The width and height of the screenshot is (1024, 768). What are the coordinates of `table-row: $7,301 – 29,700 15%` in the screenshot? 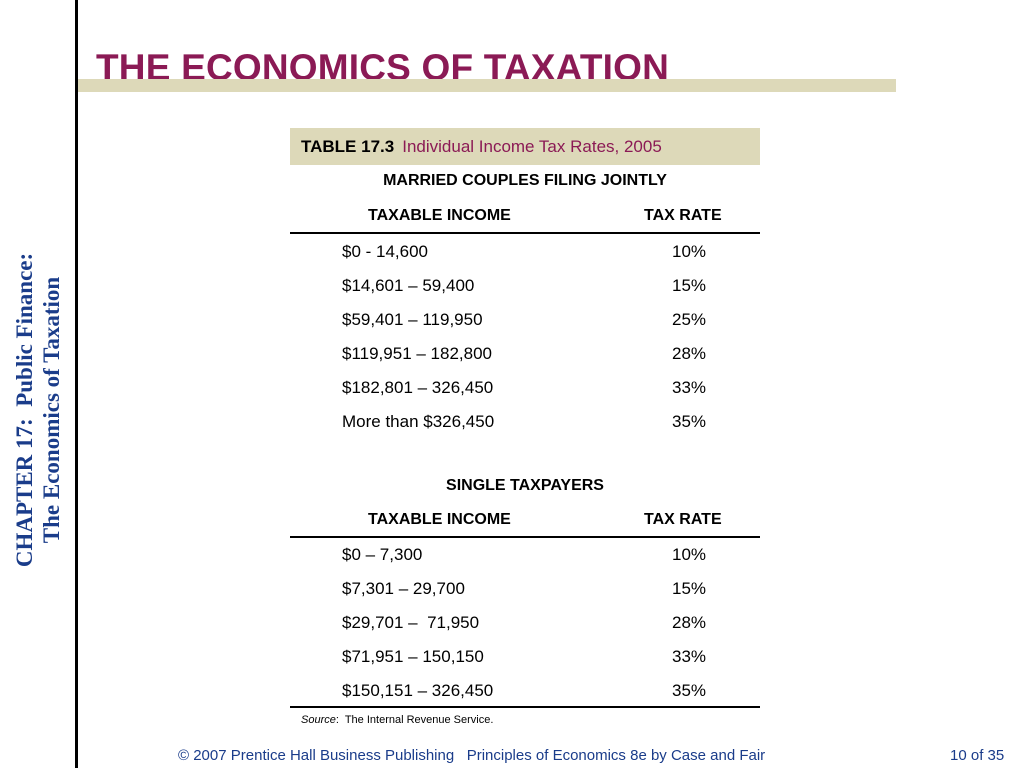 It's located at (525, 596).